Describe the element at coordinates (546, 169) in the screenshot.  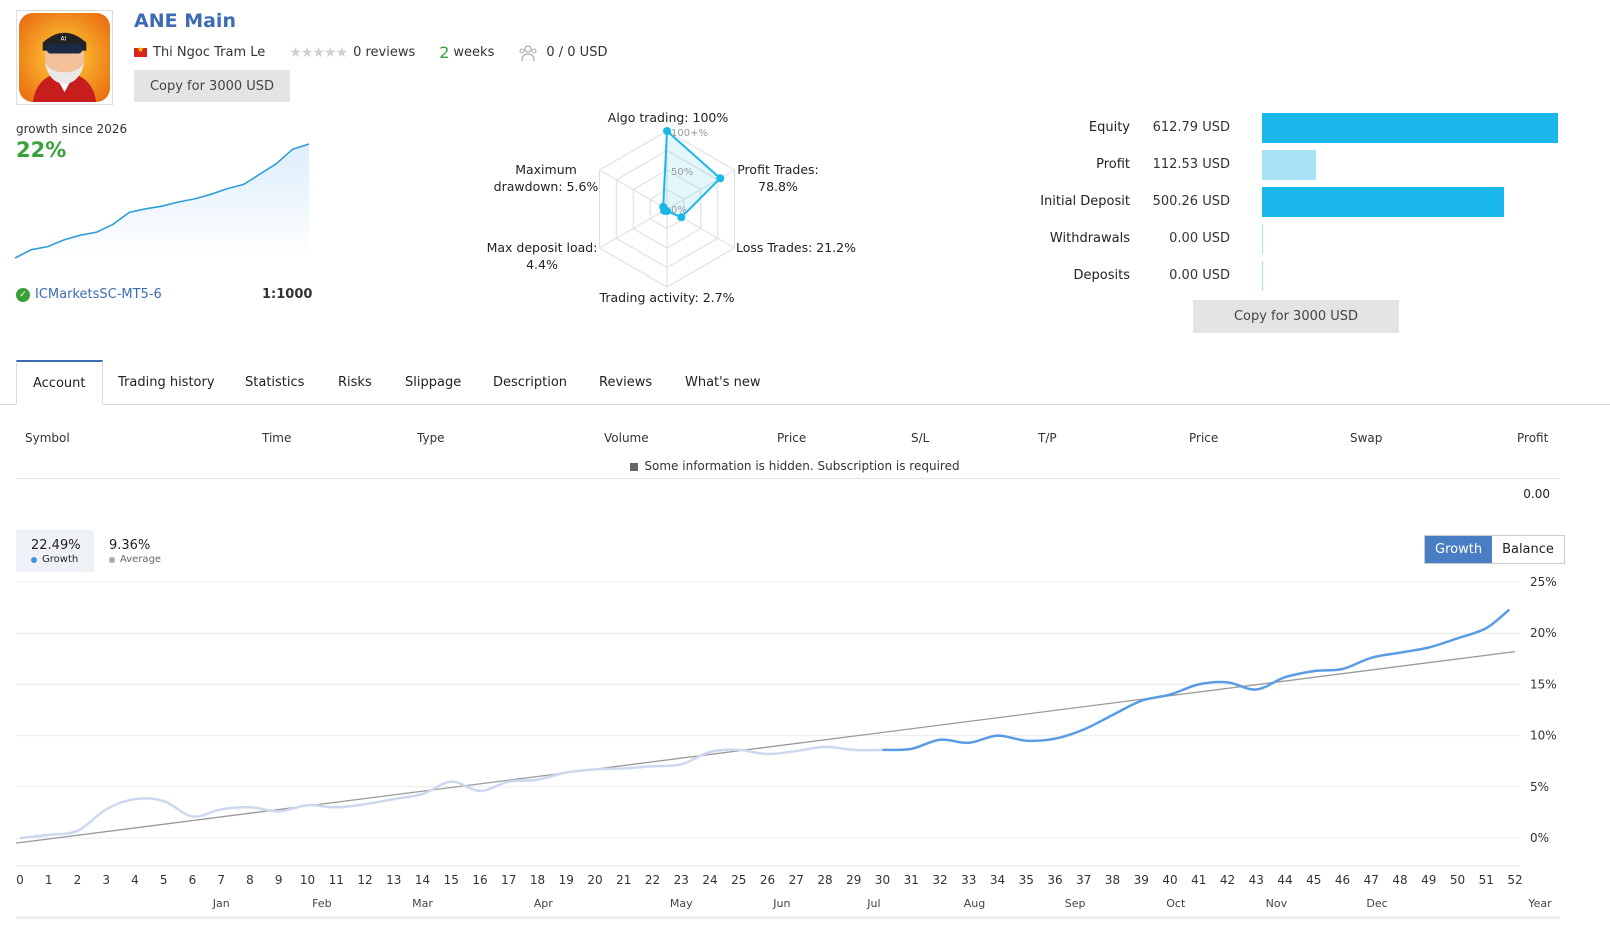
I see `radar-label-dd-1: Maximum` at that location.